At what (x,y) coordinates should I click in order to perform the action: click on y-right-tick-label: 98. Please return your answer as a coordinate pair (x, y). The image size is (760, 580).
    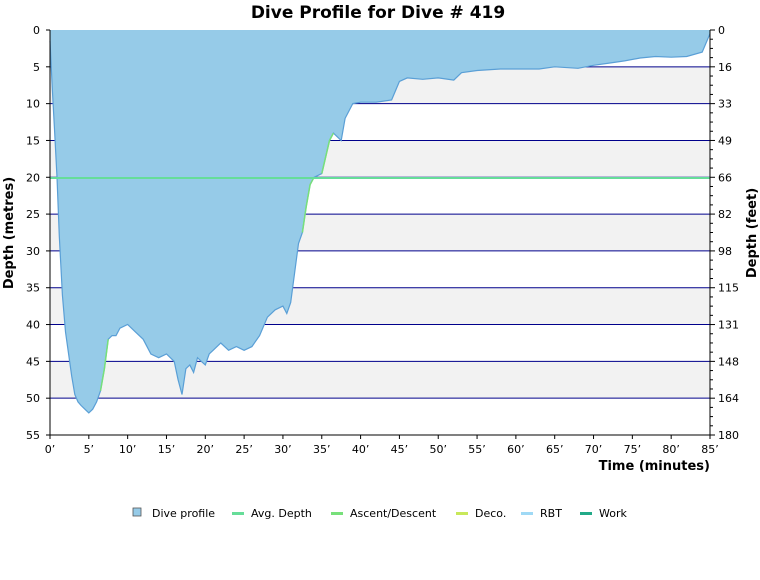
    Looking at the image, I should click on (725, 251).